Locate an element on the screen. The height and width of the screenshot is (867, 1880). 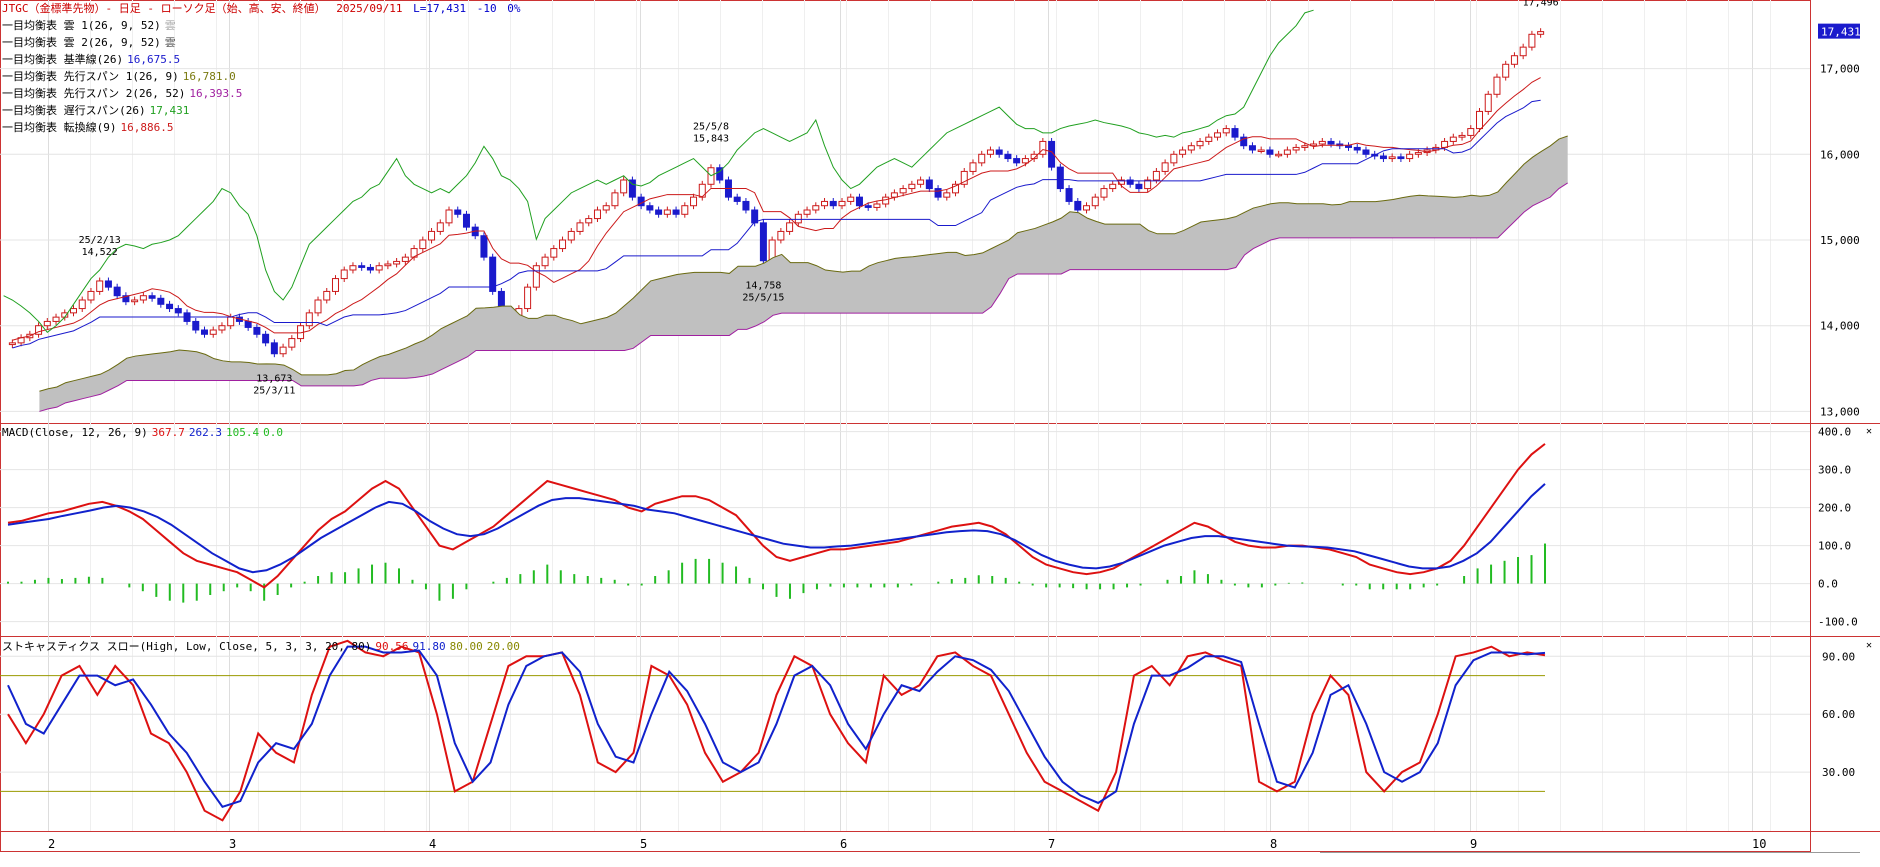
close-stoch-icon: ✕ is located at coordinates (1869, 645).